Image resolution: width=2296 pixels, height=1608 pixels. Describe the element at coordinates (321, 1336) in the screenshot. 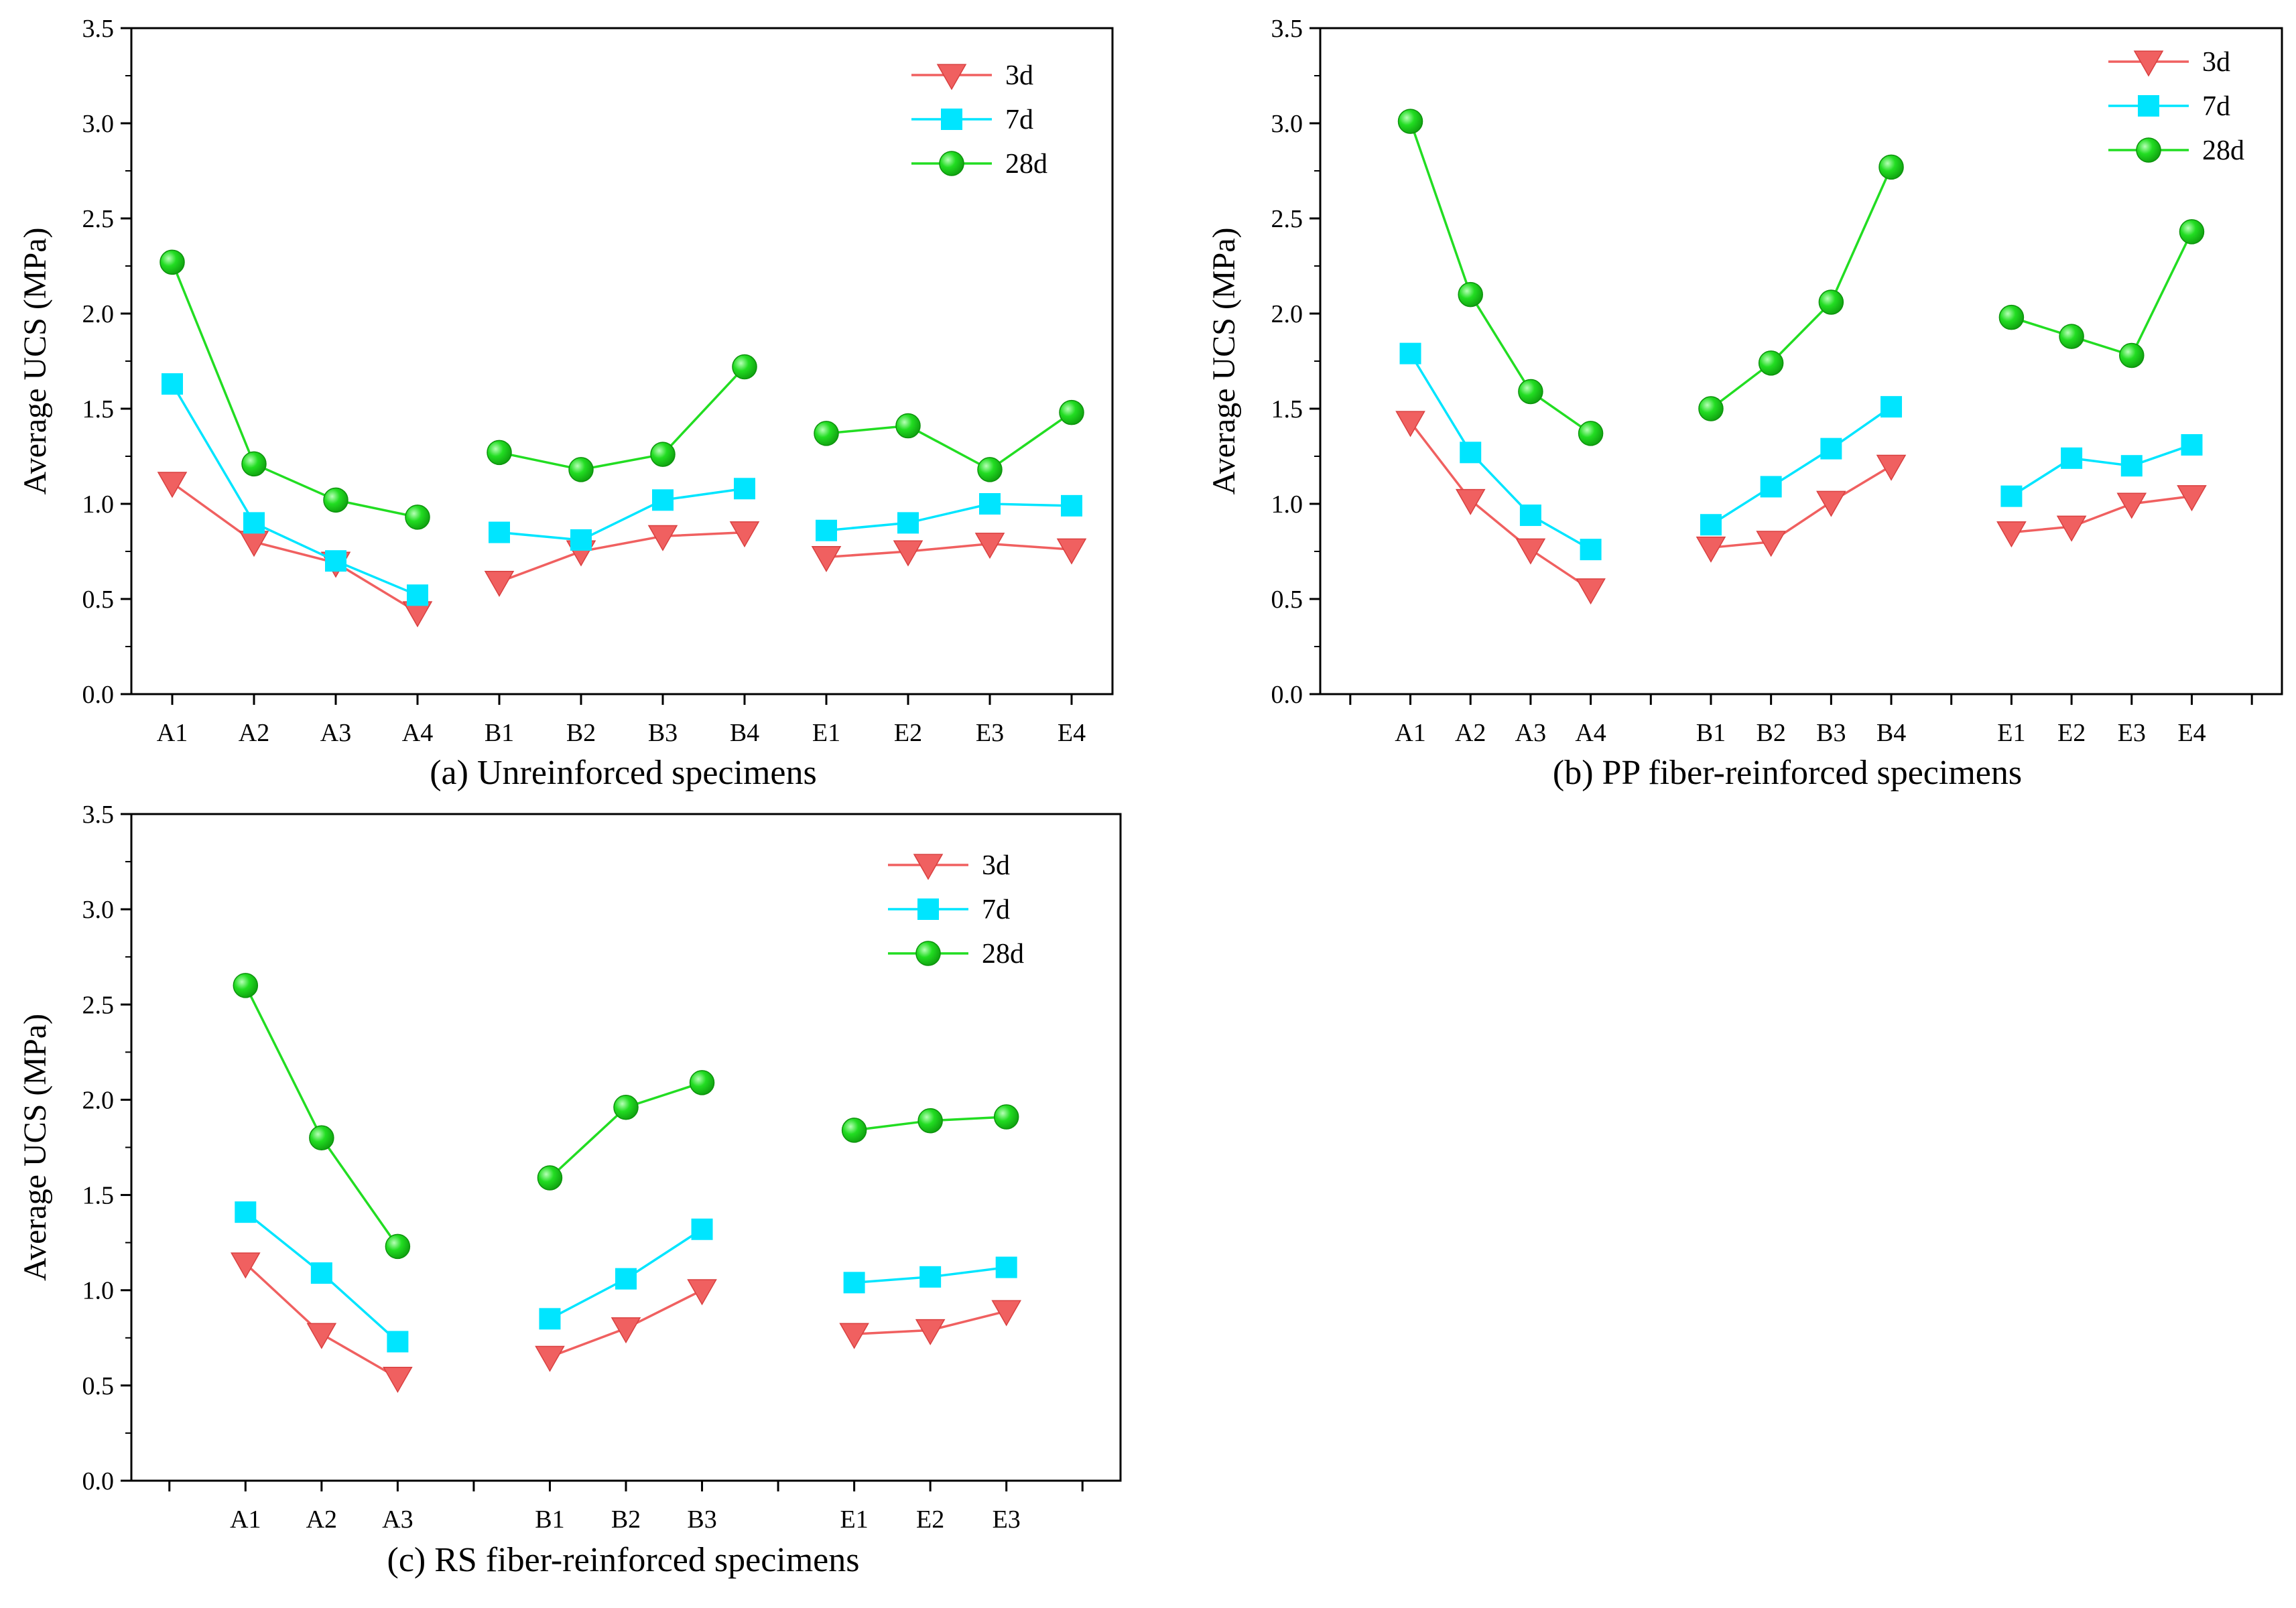

I see `data-point-3d-A2` at that location.